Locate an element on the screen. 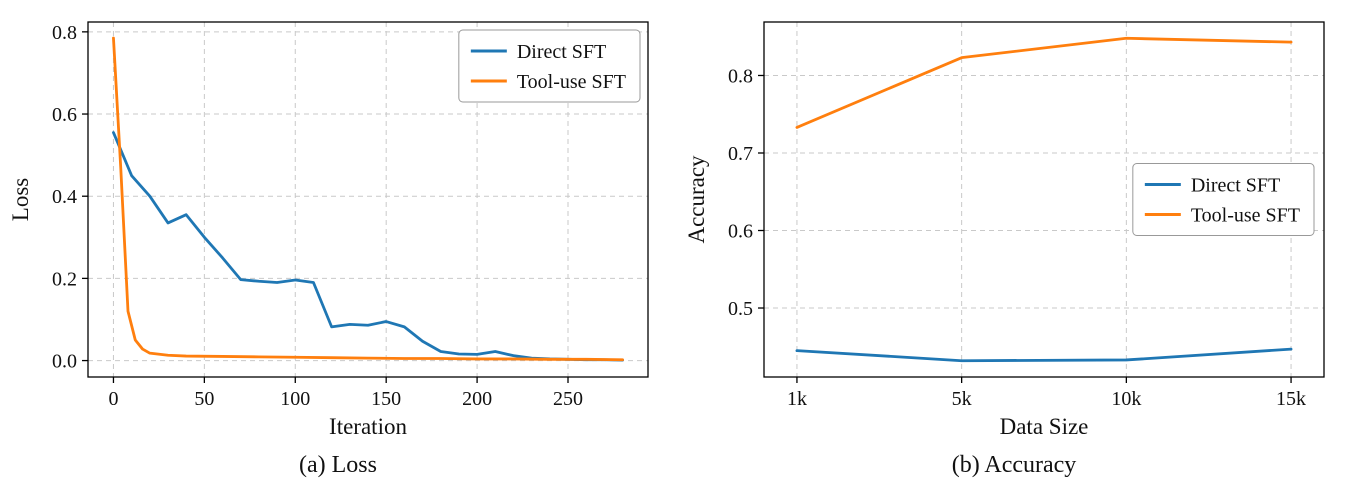  svg-text: 100 is located at coordinates (295, 399).